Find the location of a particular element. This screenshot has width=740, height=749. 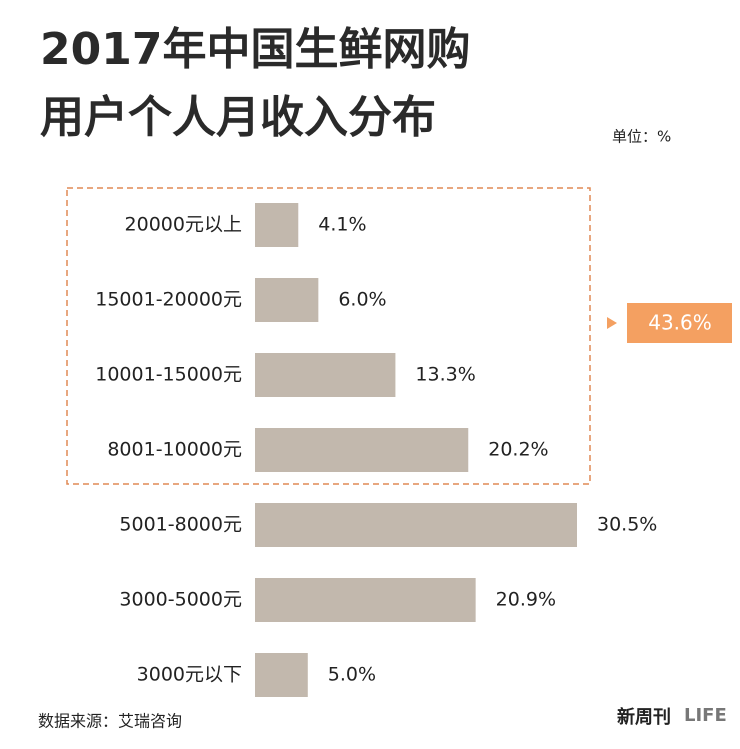

logo: 新周刊 is located at coordinates (644, 717).